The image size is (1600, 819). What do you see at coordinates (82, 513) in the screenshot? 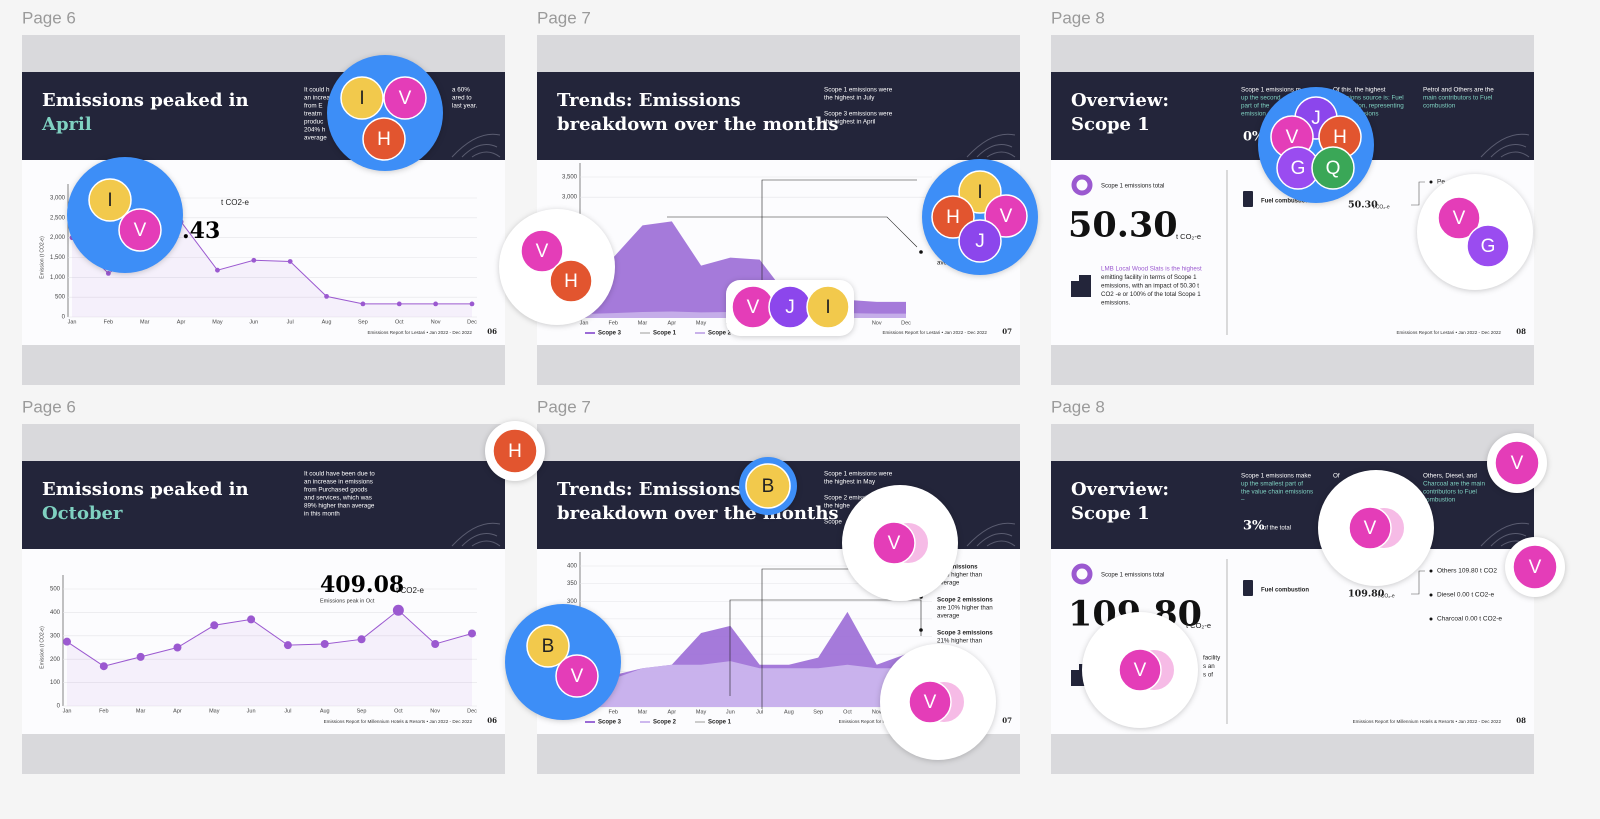
I see `slide-title: October` at bounding box center [82, 513].